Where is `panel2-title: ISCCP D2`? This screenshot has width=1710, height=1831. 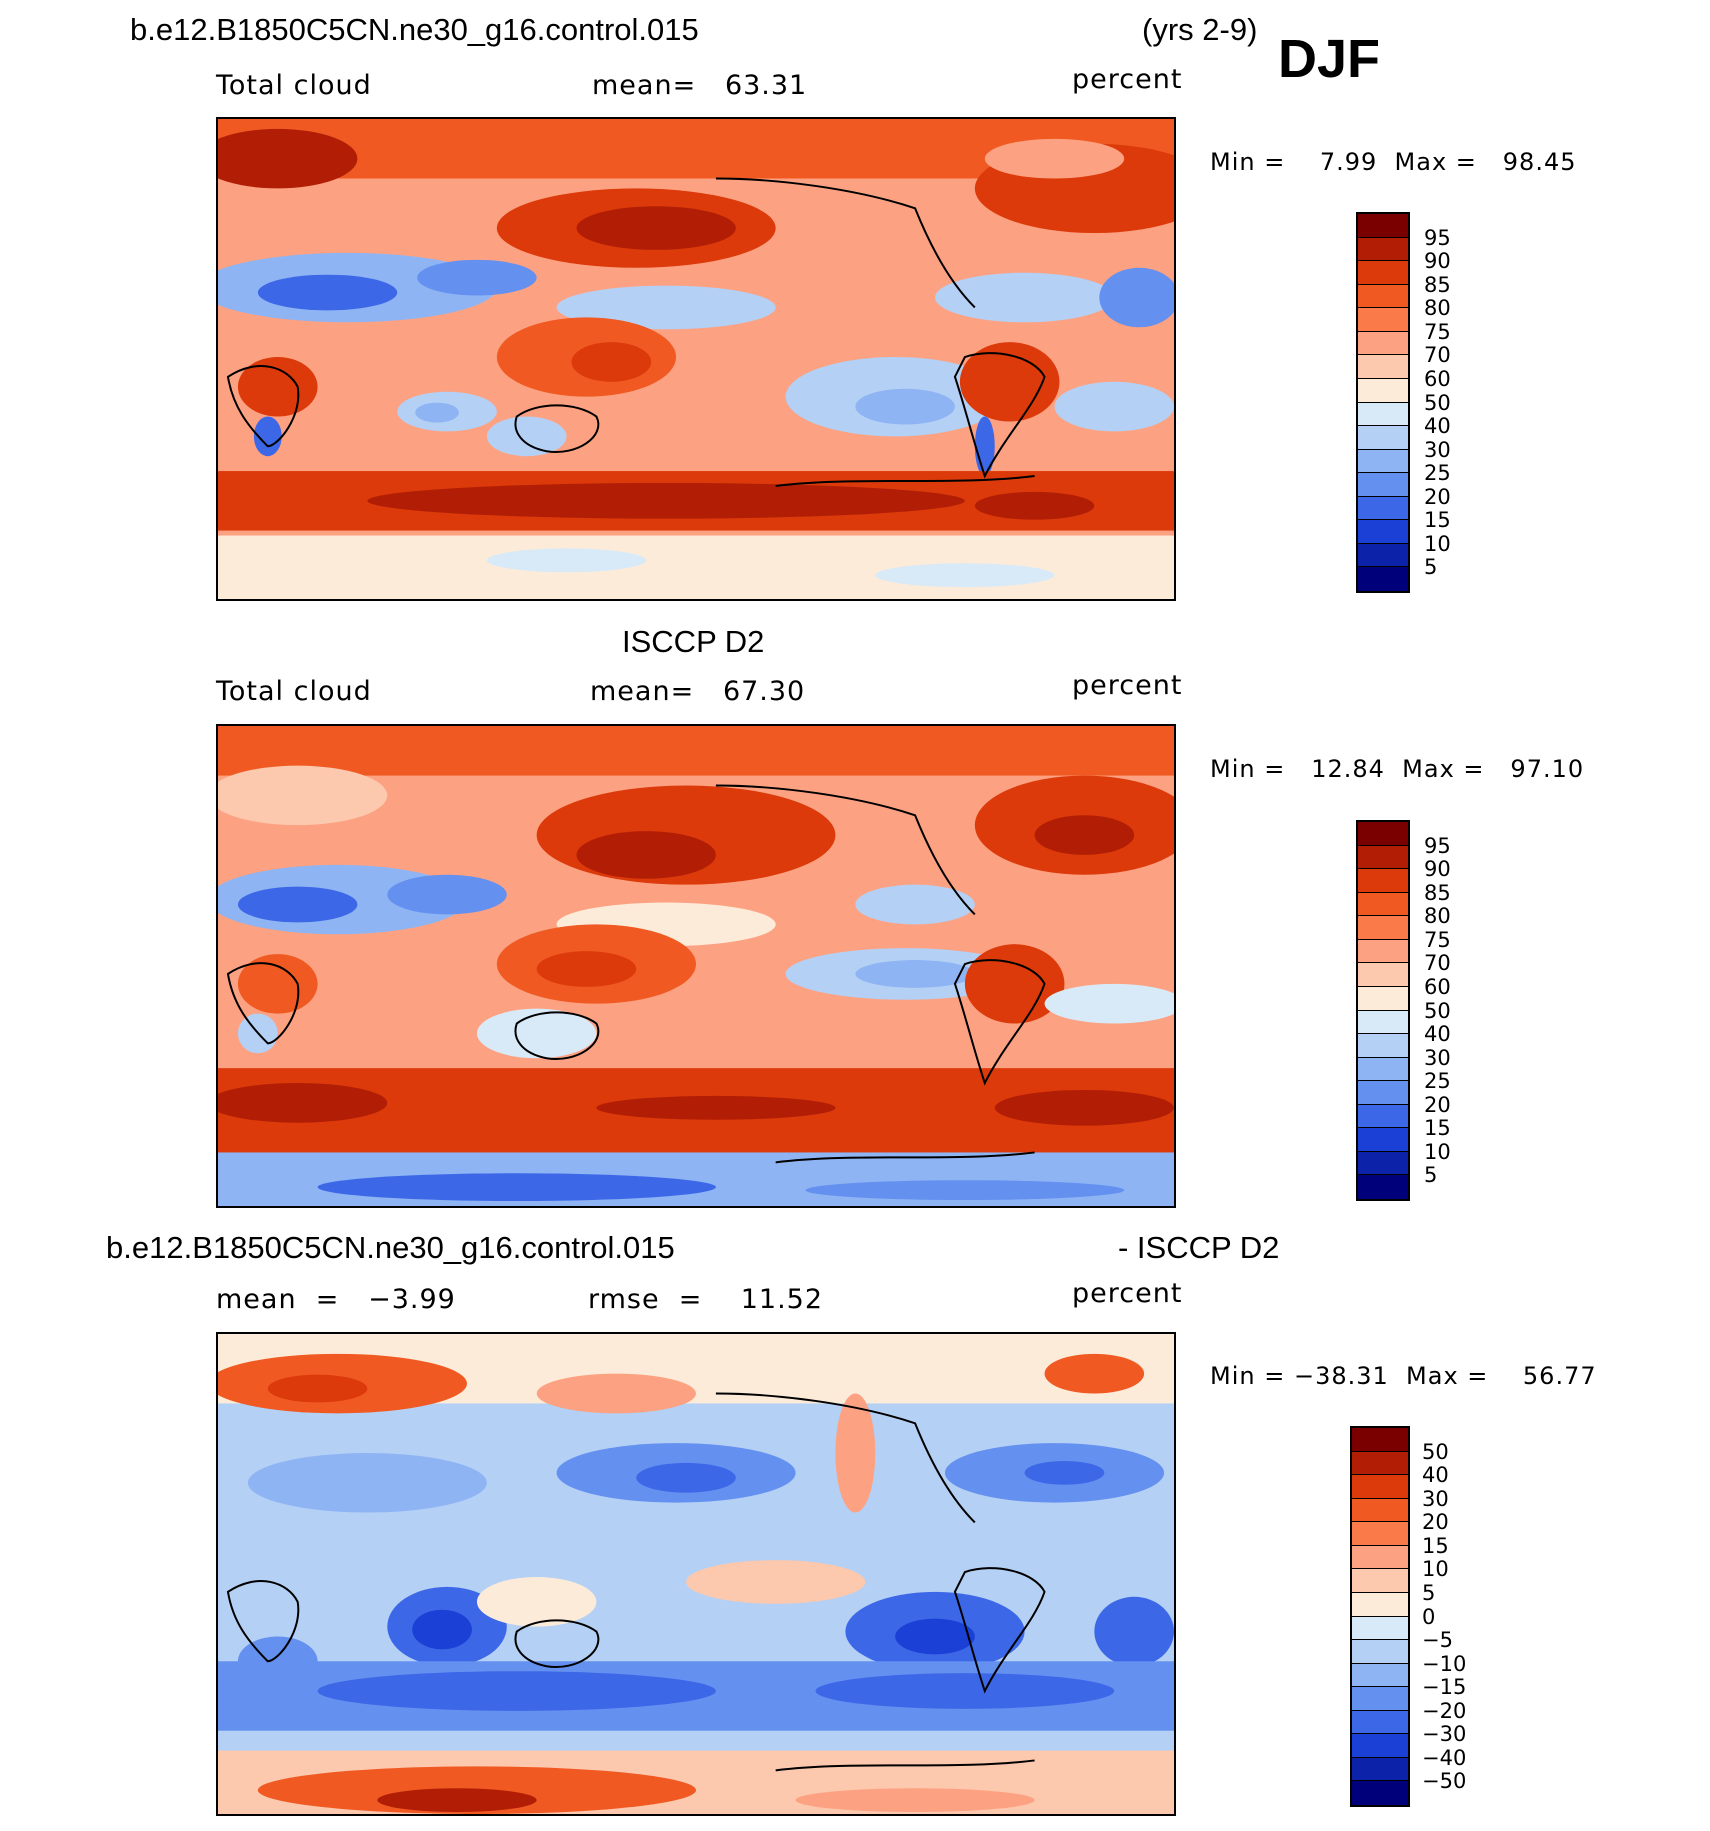 panel2-title: ISCCP D2 is located at coordinates (693, 641).